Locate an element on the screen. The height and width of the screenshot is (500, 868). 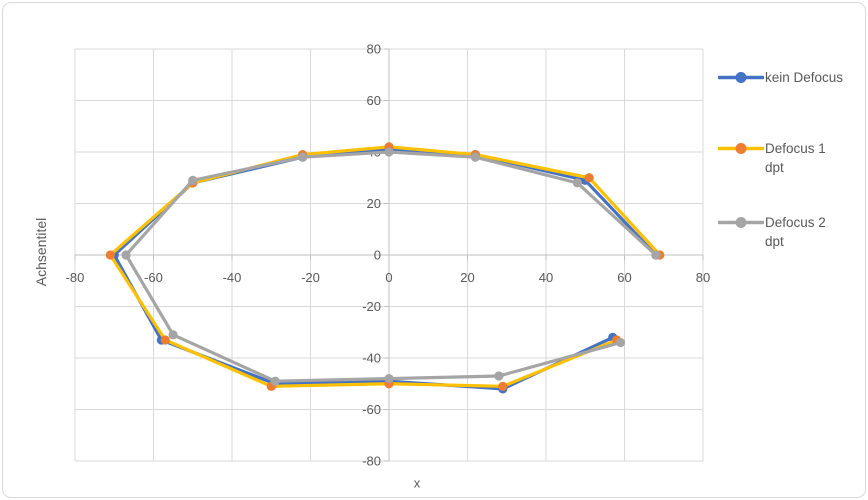
legend-label: kein Defocus is located at coordinates (804, 77).